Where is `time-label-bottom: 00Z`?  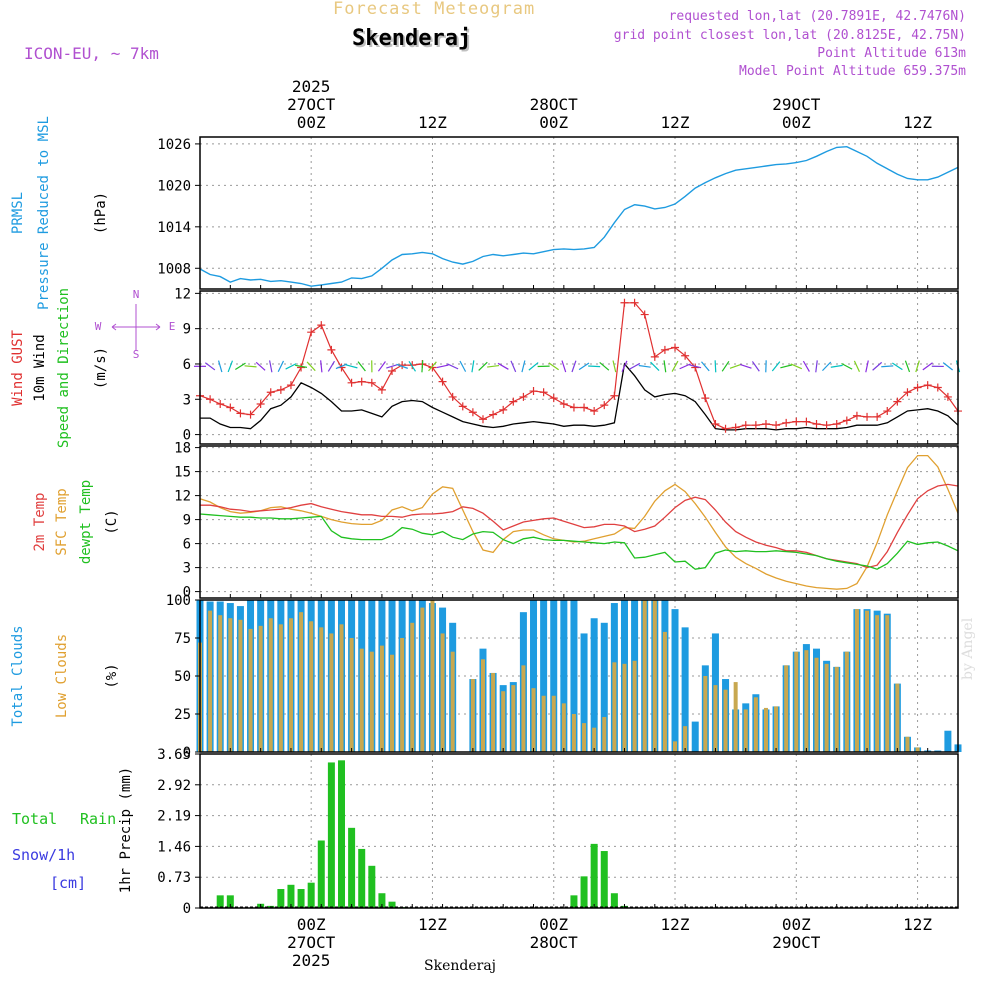 time-label-bottom: 00Z is located at coordinates (553, 924).